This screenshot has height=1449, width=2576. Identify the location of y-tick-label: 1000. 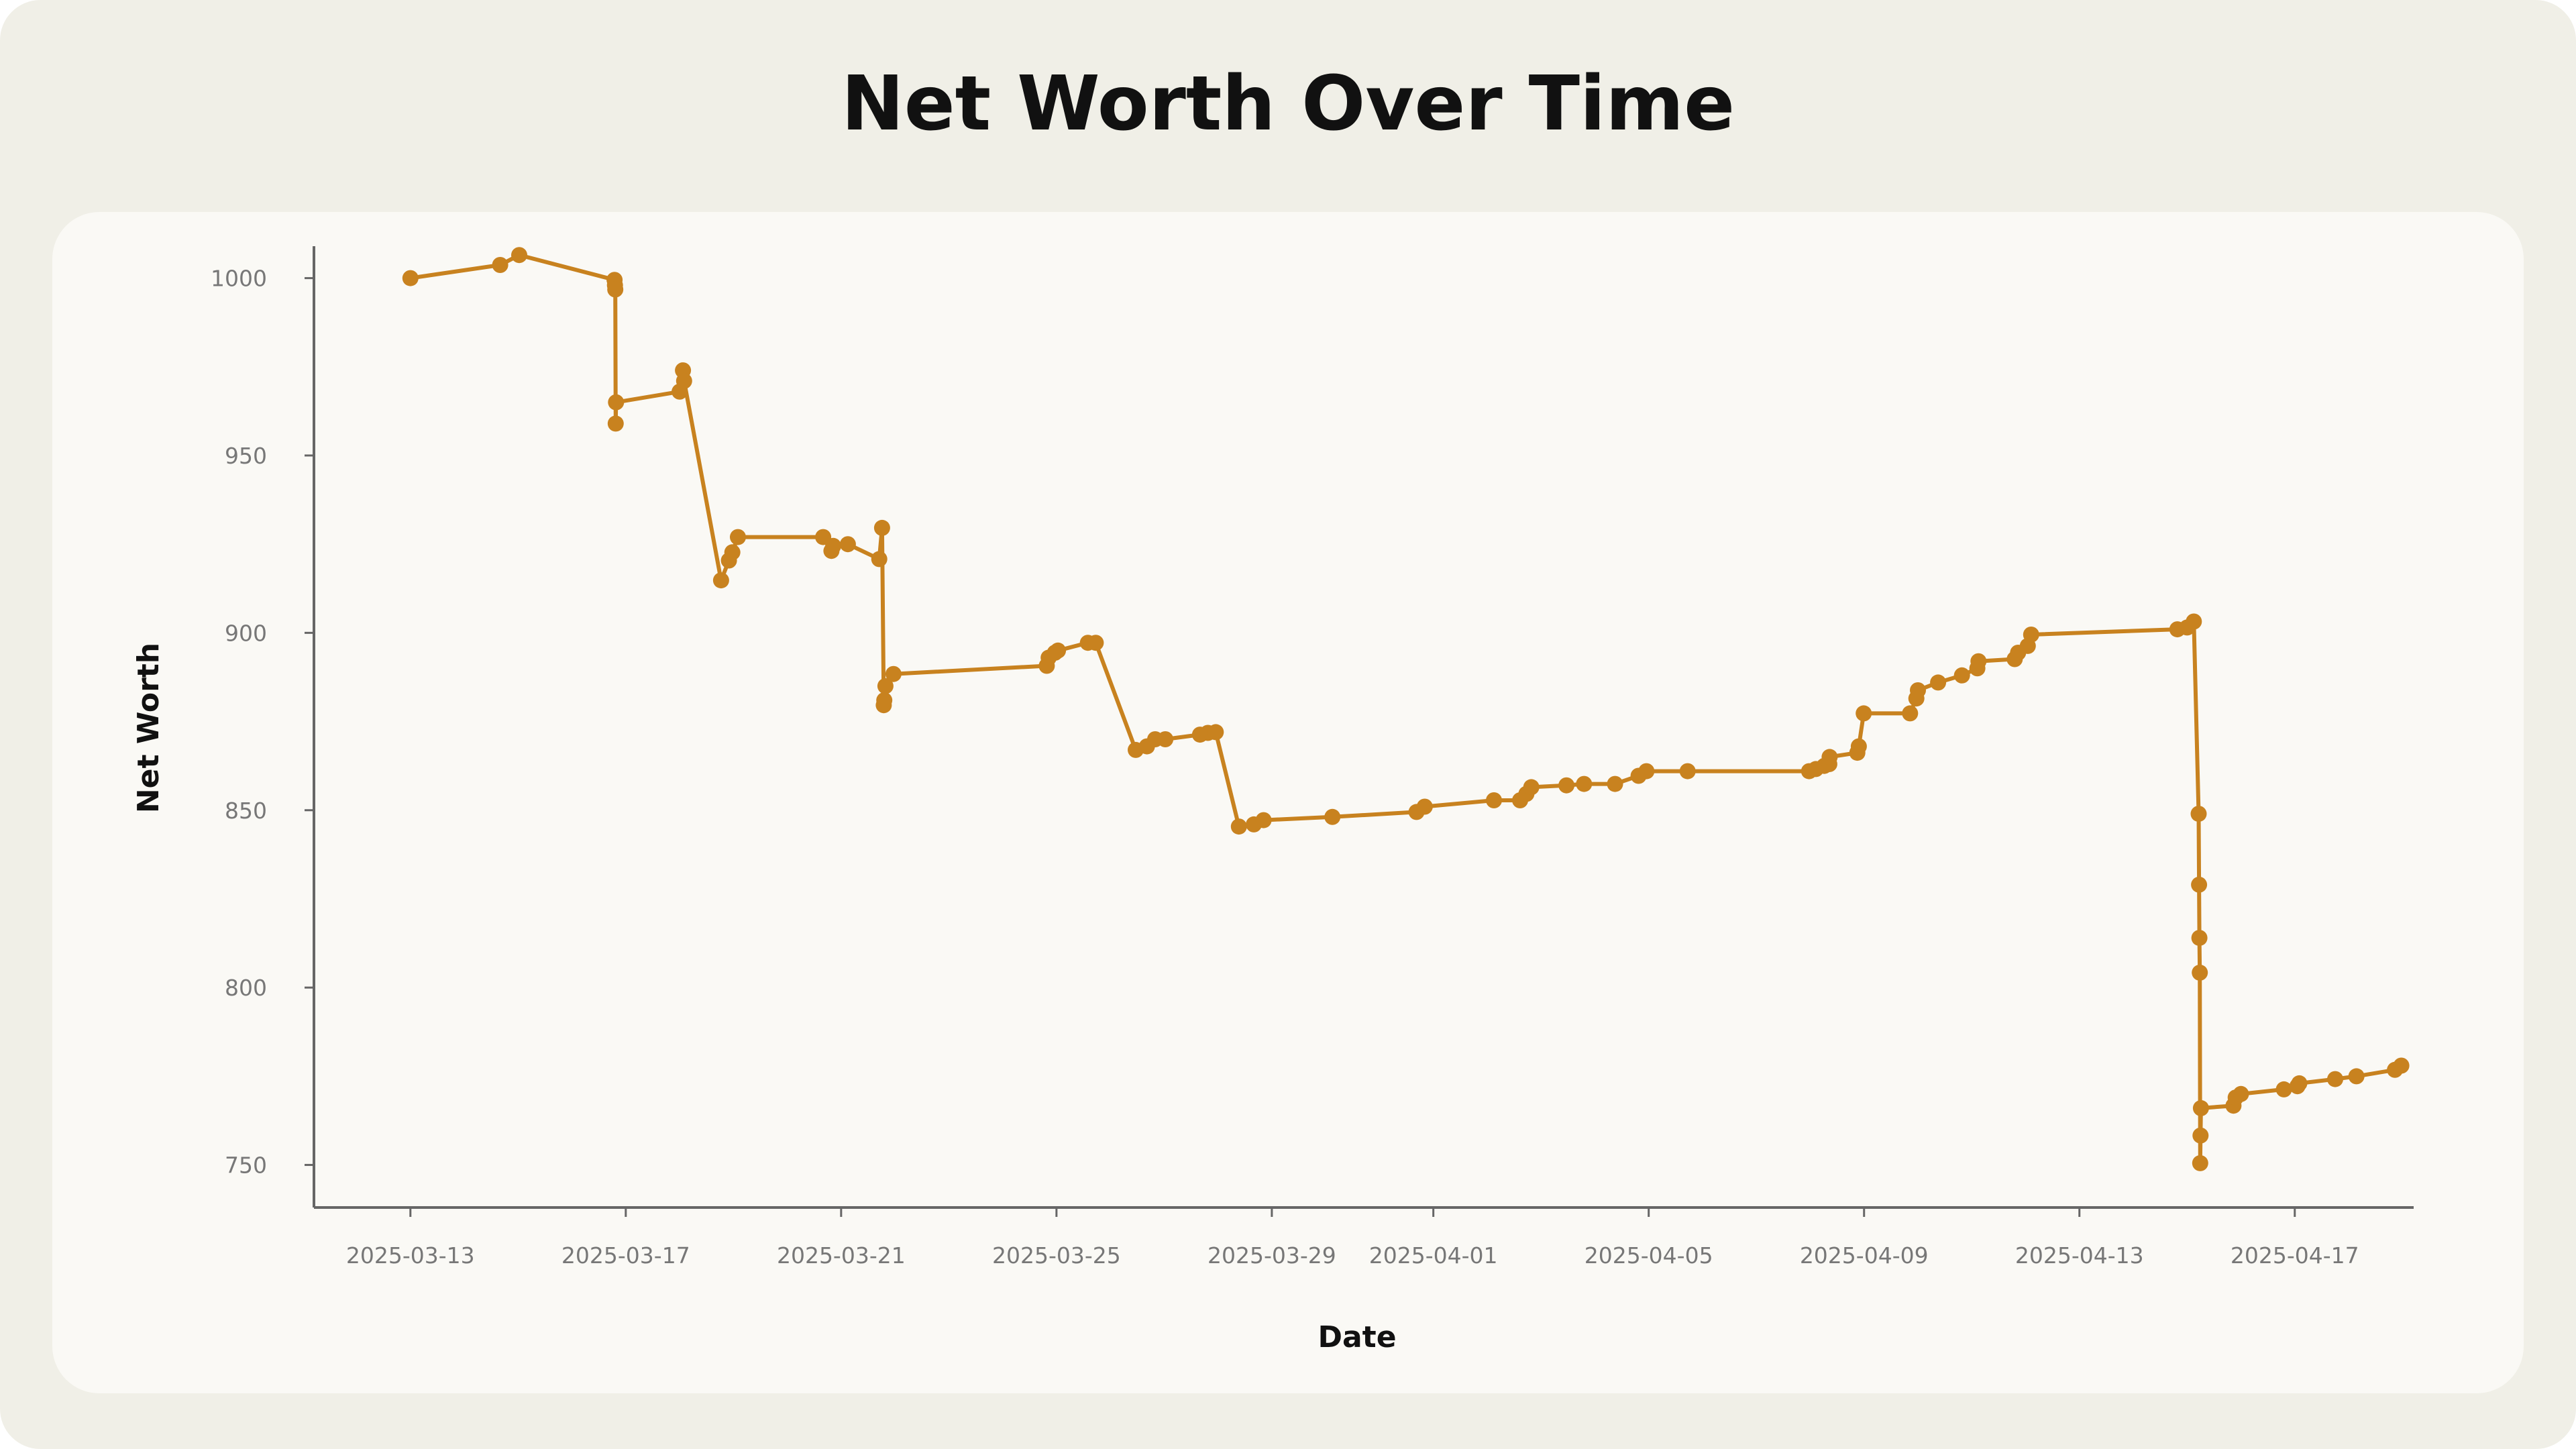
(239, 279).